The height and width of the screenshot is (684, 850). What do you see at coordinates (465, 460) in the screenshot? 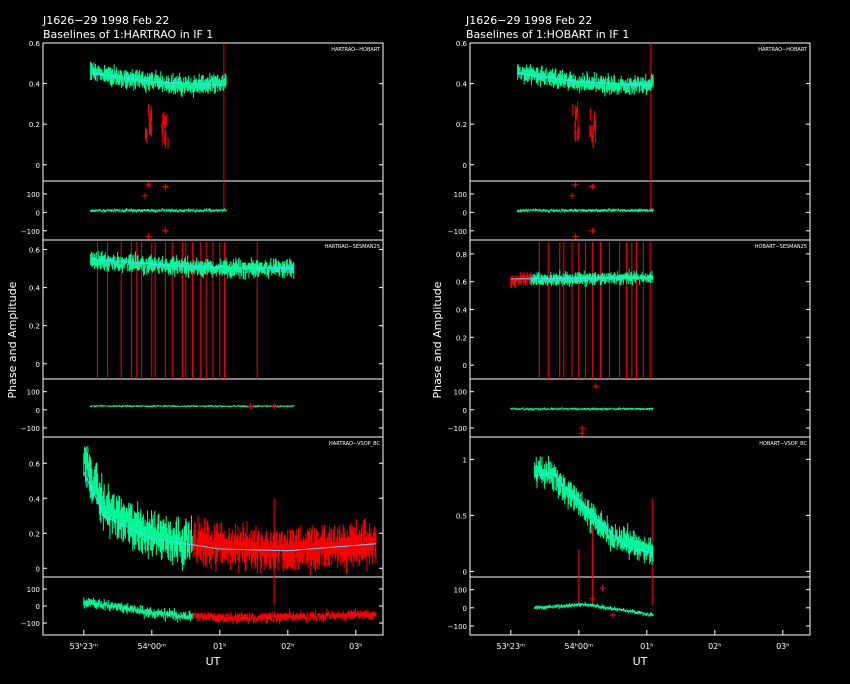
I see `amp-ytick-label: 1` at bounding box center [465, 460].